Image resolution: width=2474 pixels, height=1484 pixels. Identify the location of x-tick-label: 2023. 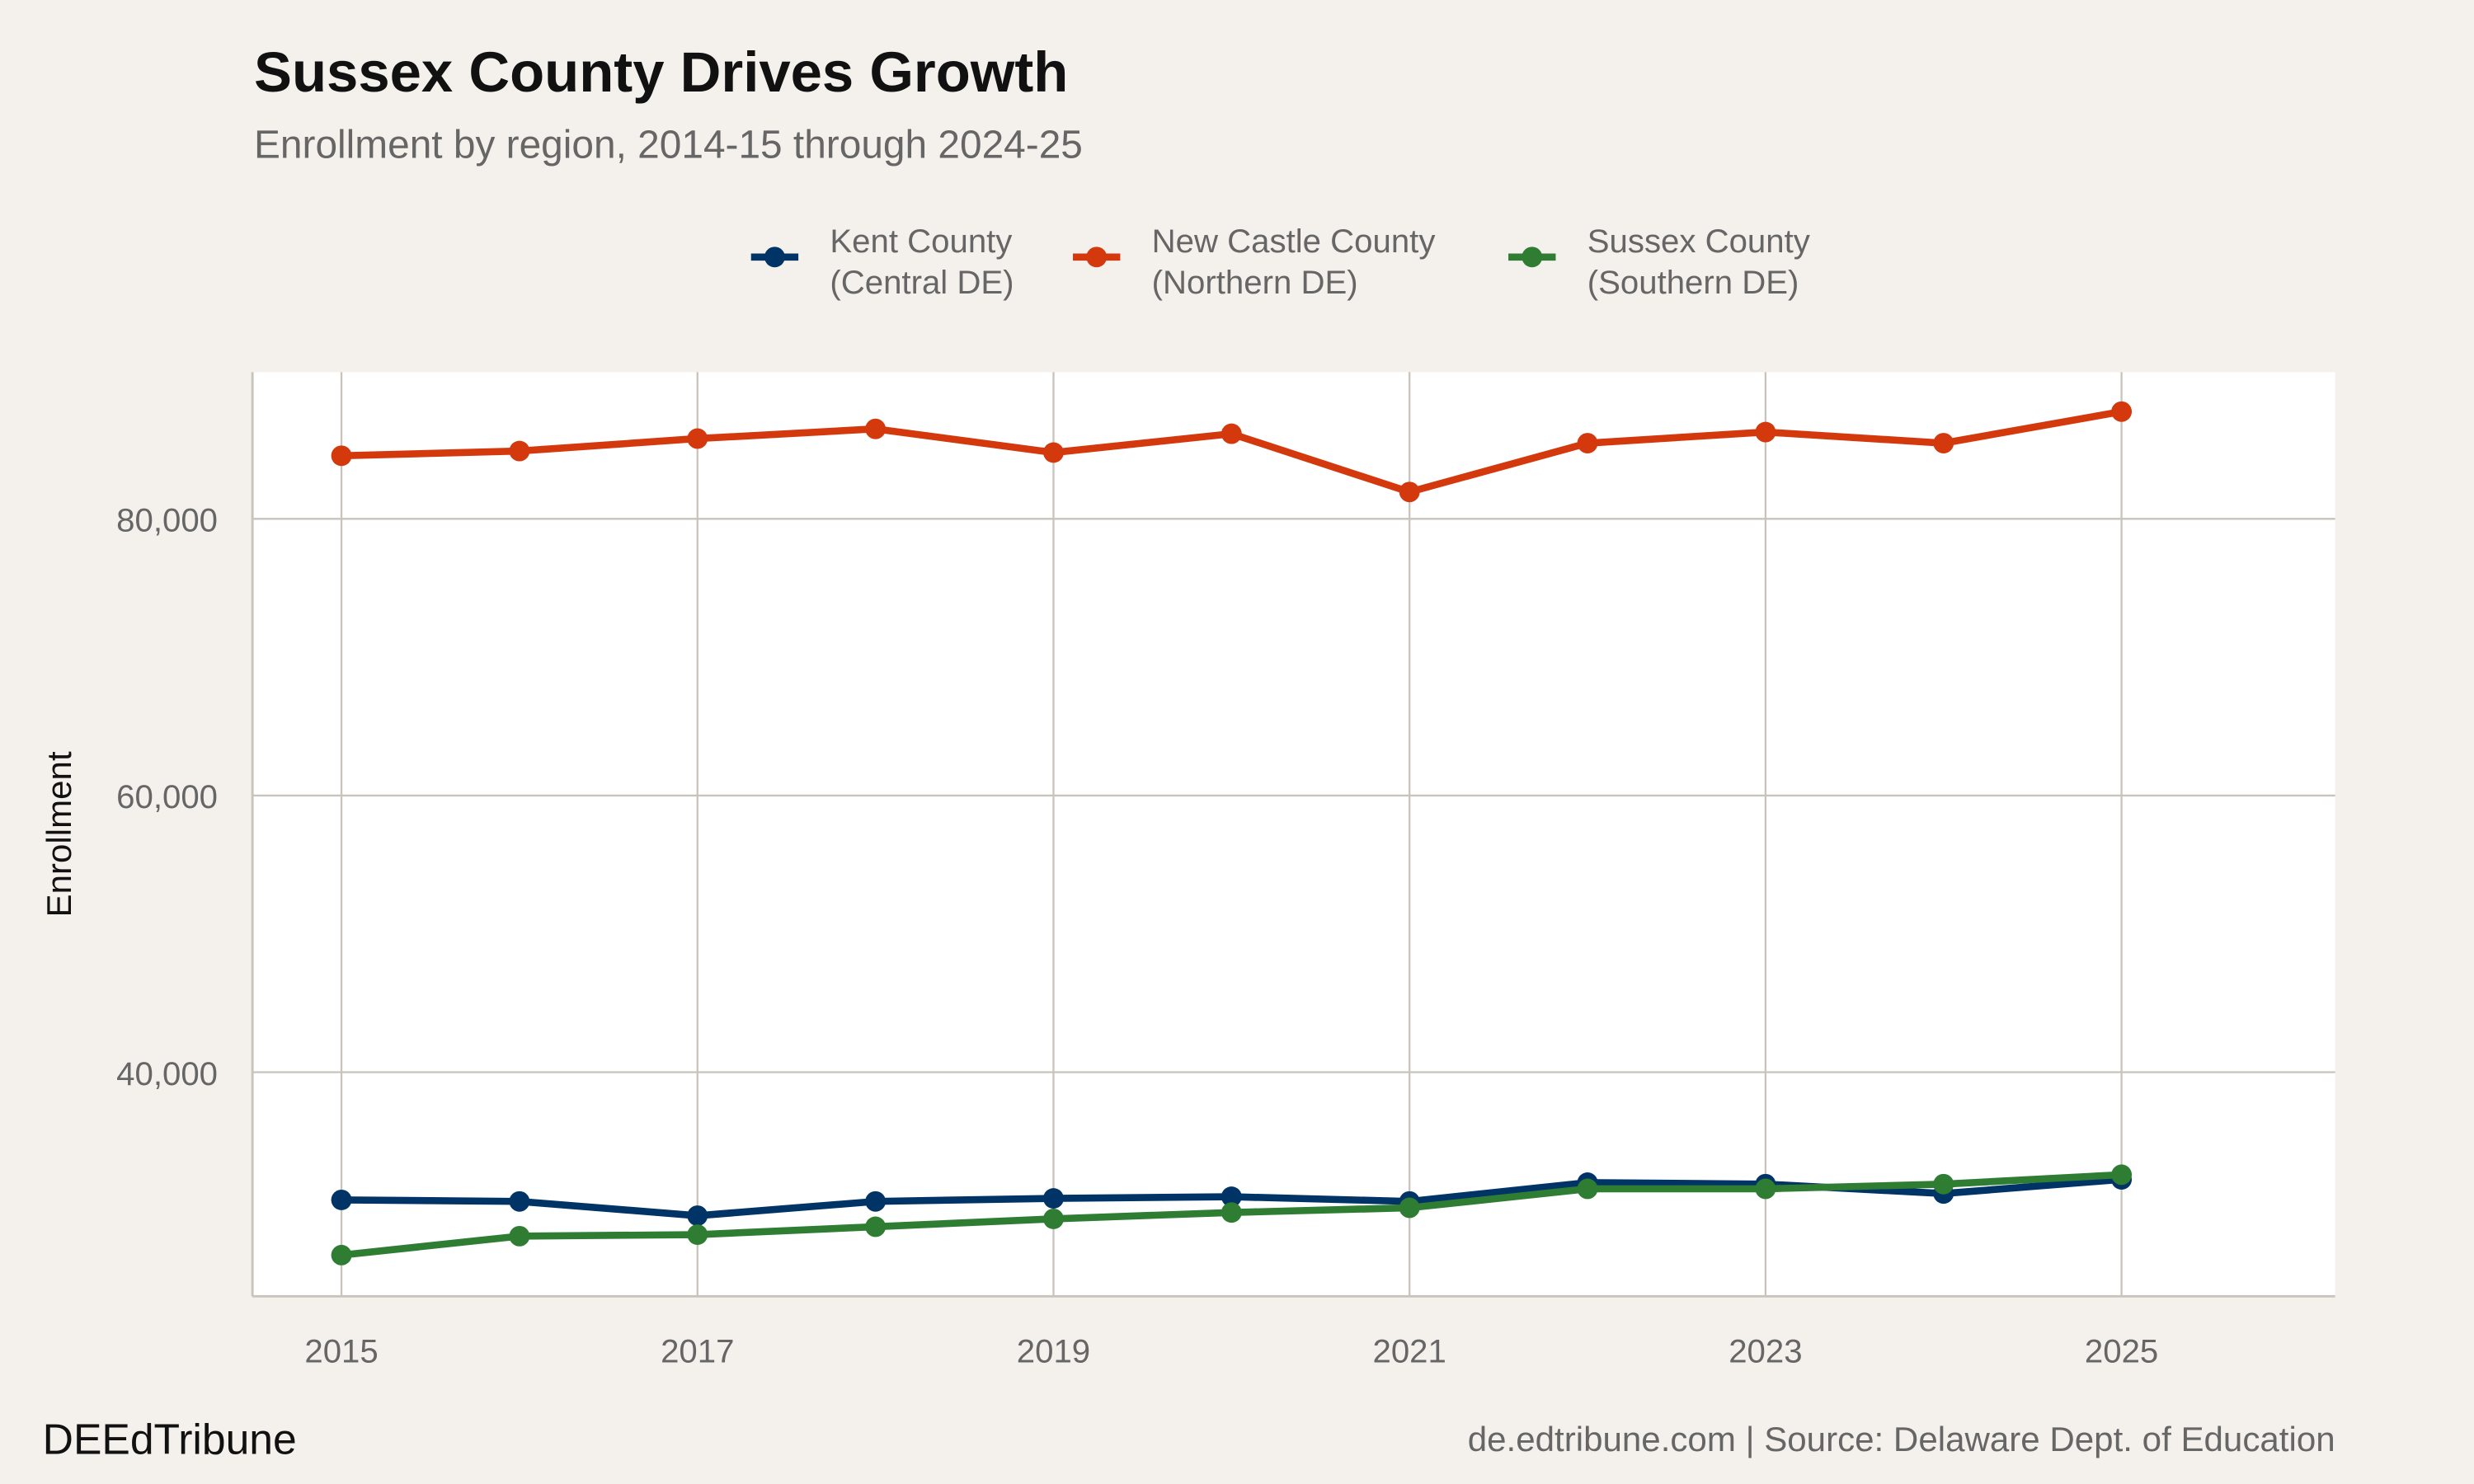
(1765, 1351).